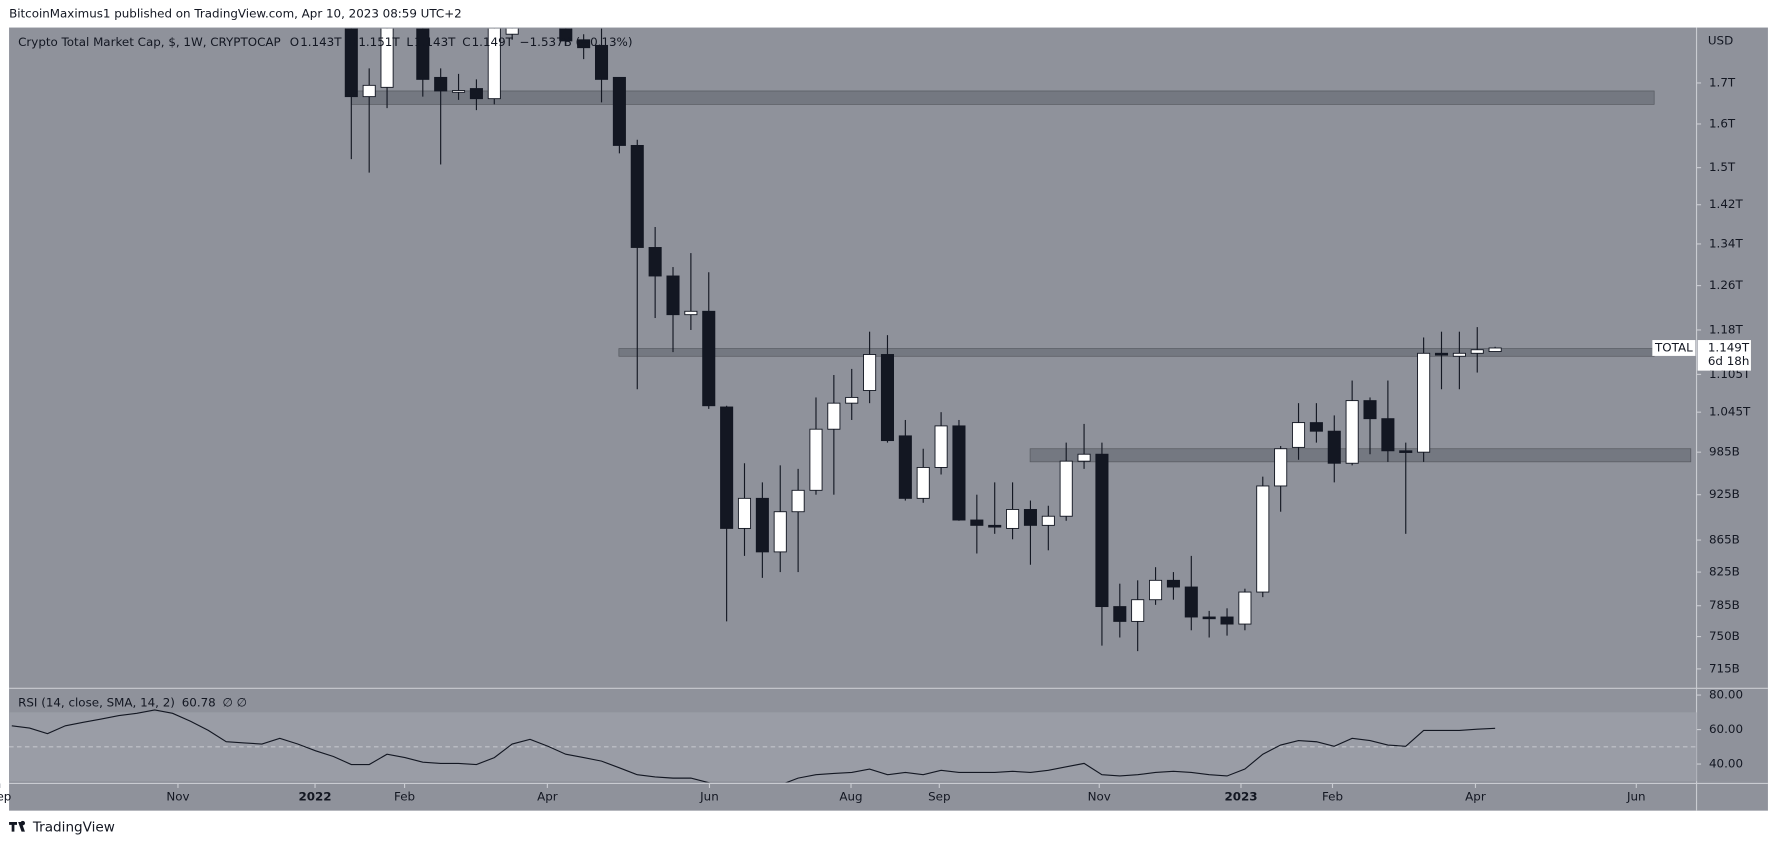 The height and width of the screenshot is (845, 1777). What do you see at coordinates (379, 42) in the screenshot?
I see `ohlc-value: 1.151T` at bounding box center [379, 42].